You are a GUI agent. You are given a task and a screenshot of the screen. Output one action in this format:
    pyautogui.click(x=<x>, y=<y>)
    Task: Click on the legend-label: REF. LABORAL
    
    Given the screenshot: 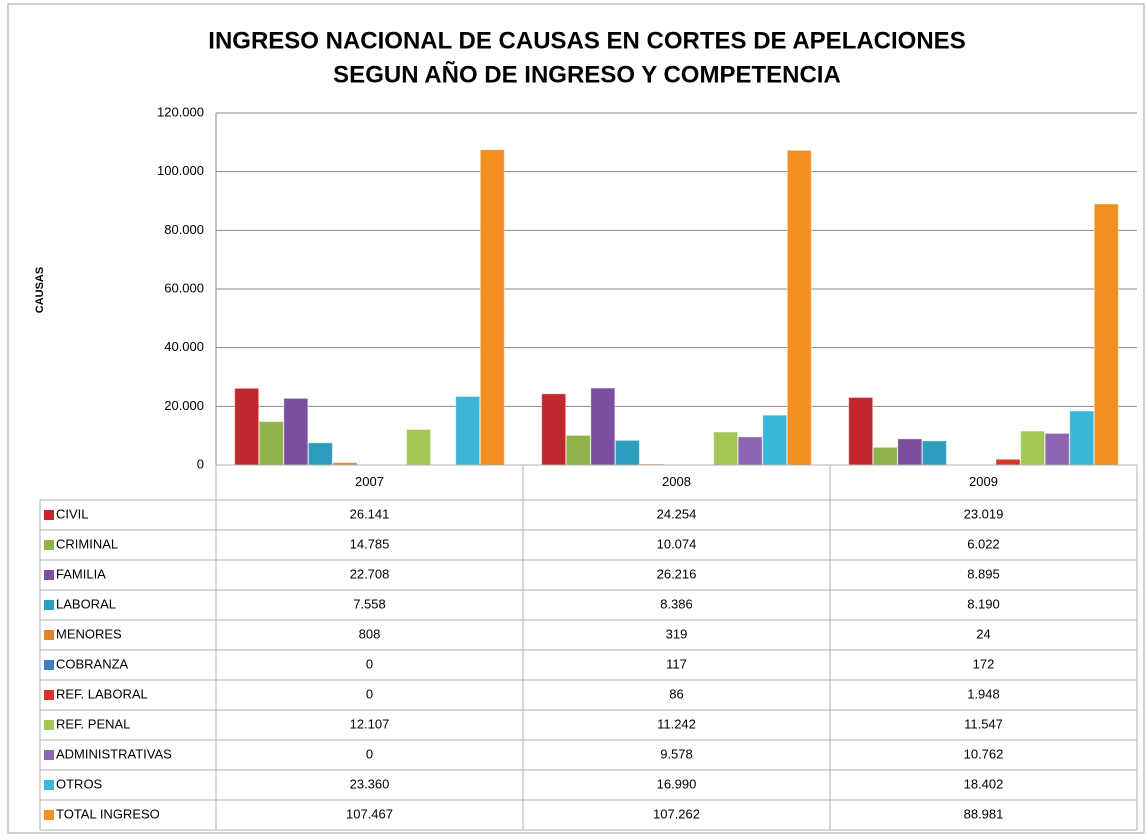 What is the action you would take?
    pyautogui.click(x=102, y=693)
    